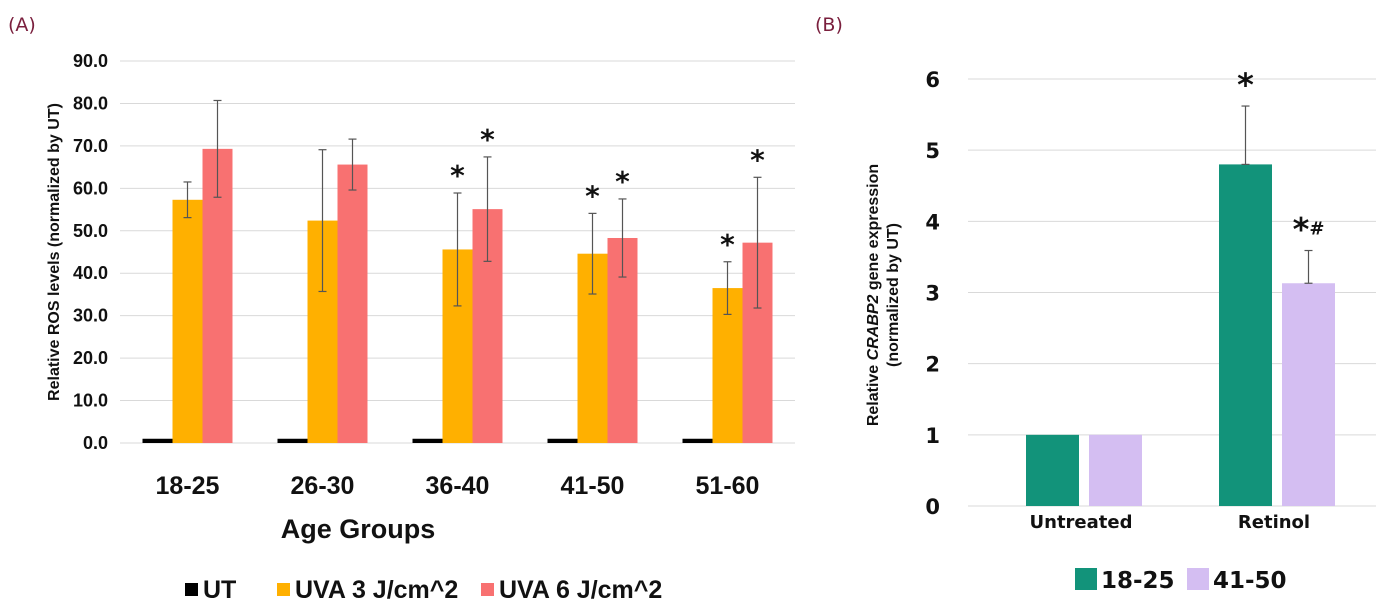 The width and height of the screenshot is (1376, 605). Describe the element at coordinates (1138, 581) in the screenshot. I see `legend-label: 18-25` at that location.